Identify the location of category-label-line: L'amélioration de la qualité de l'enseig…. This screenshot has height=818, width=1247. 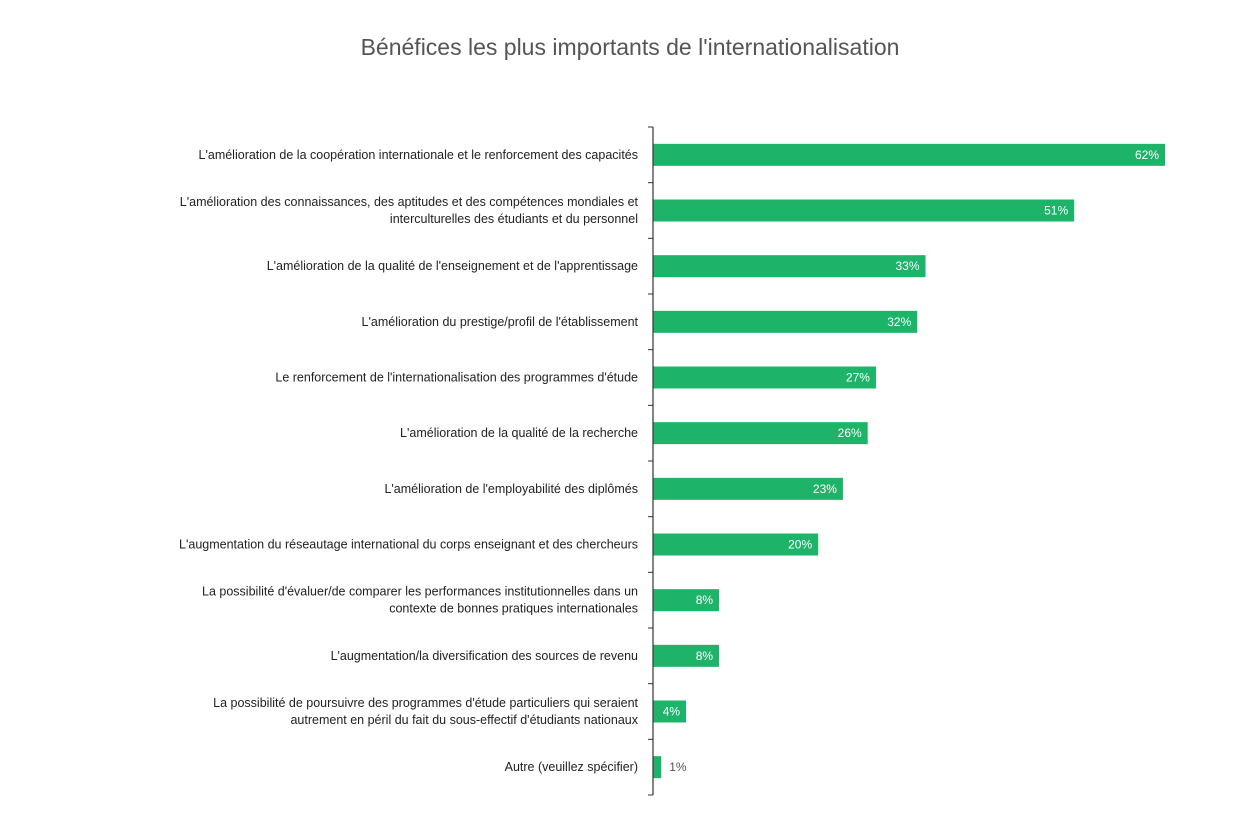
(452, 266).